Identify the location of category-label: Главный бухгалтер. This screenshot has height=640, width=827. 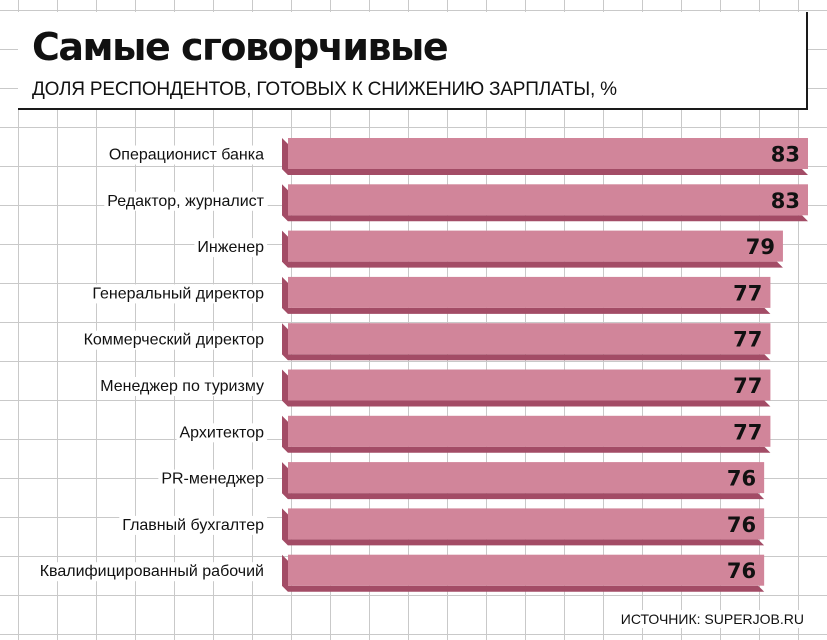
(193, 525).